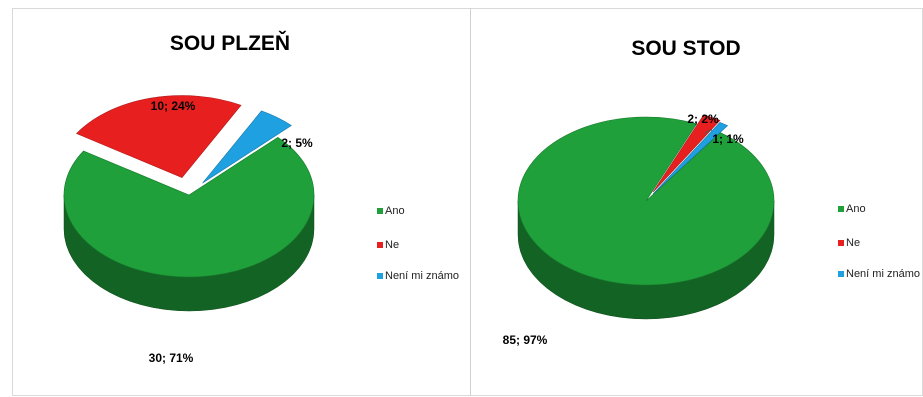 The height and width of the screenshot is (397, 923). I want to click on data-label-neni-mi-znamo: 2; 5%, so click(297, 143).